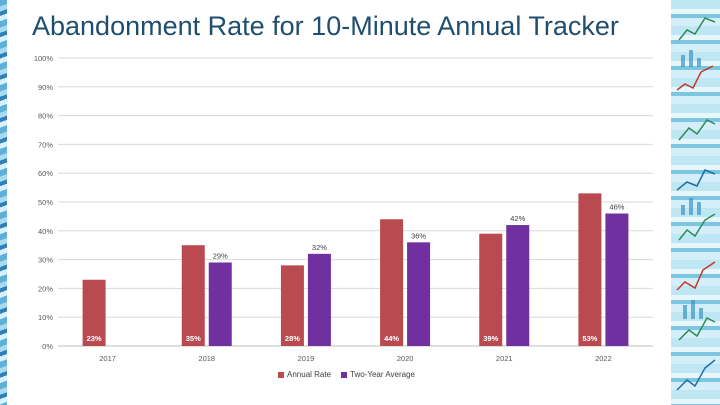  Describe the element at coordinates (616, 207) in the screenshot. I see `data-label: 46%` at that location.